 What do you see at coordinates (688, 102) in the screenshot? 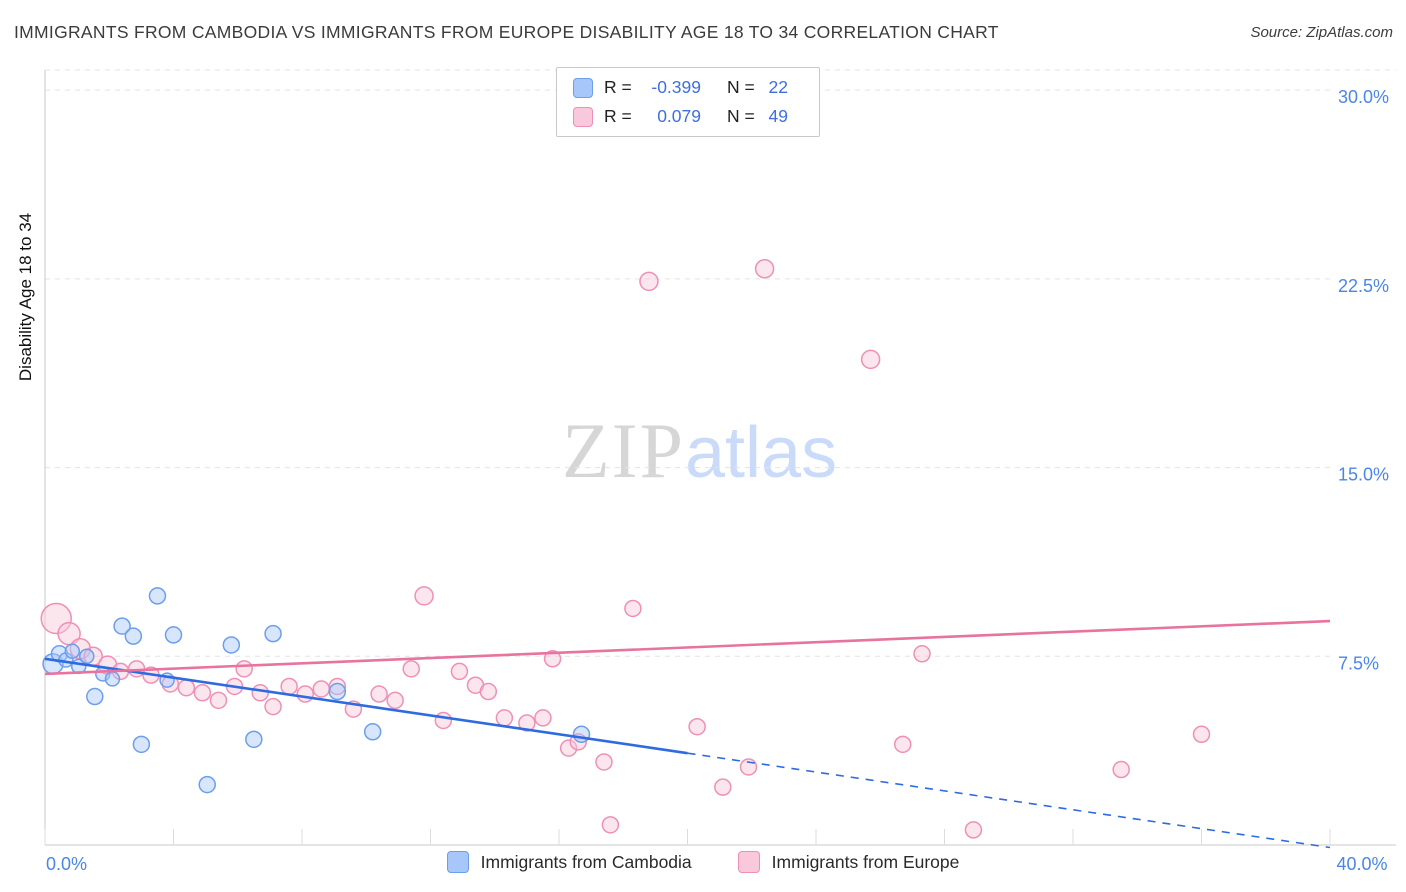
I see `correlation-stats-box: R = -0.399 N = 22 R = 0.079 N = 49` at bounding box center [688, 102].